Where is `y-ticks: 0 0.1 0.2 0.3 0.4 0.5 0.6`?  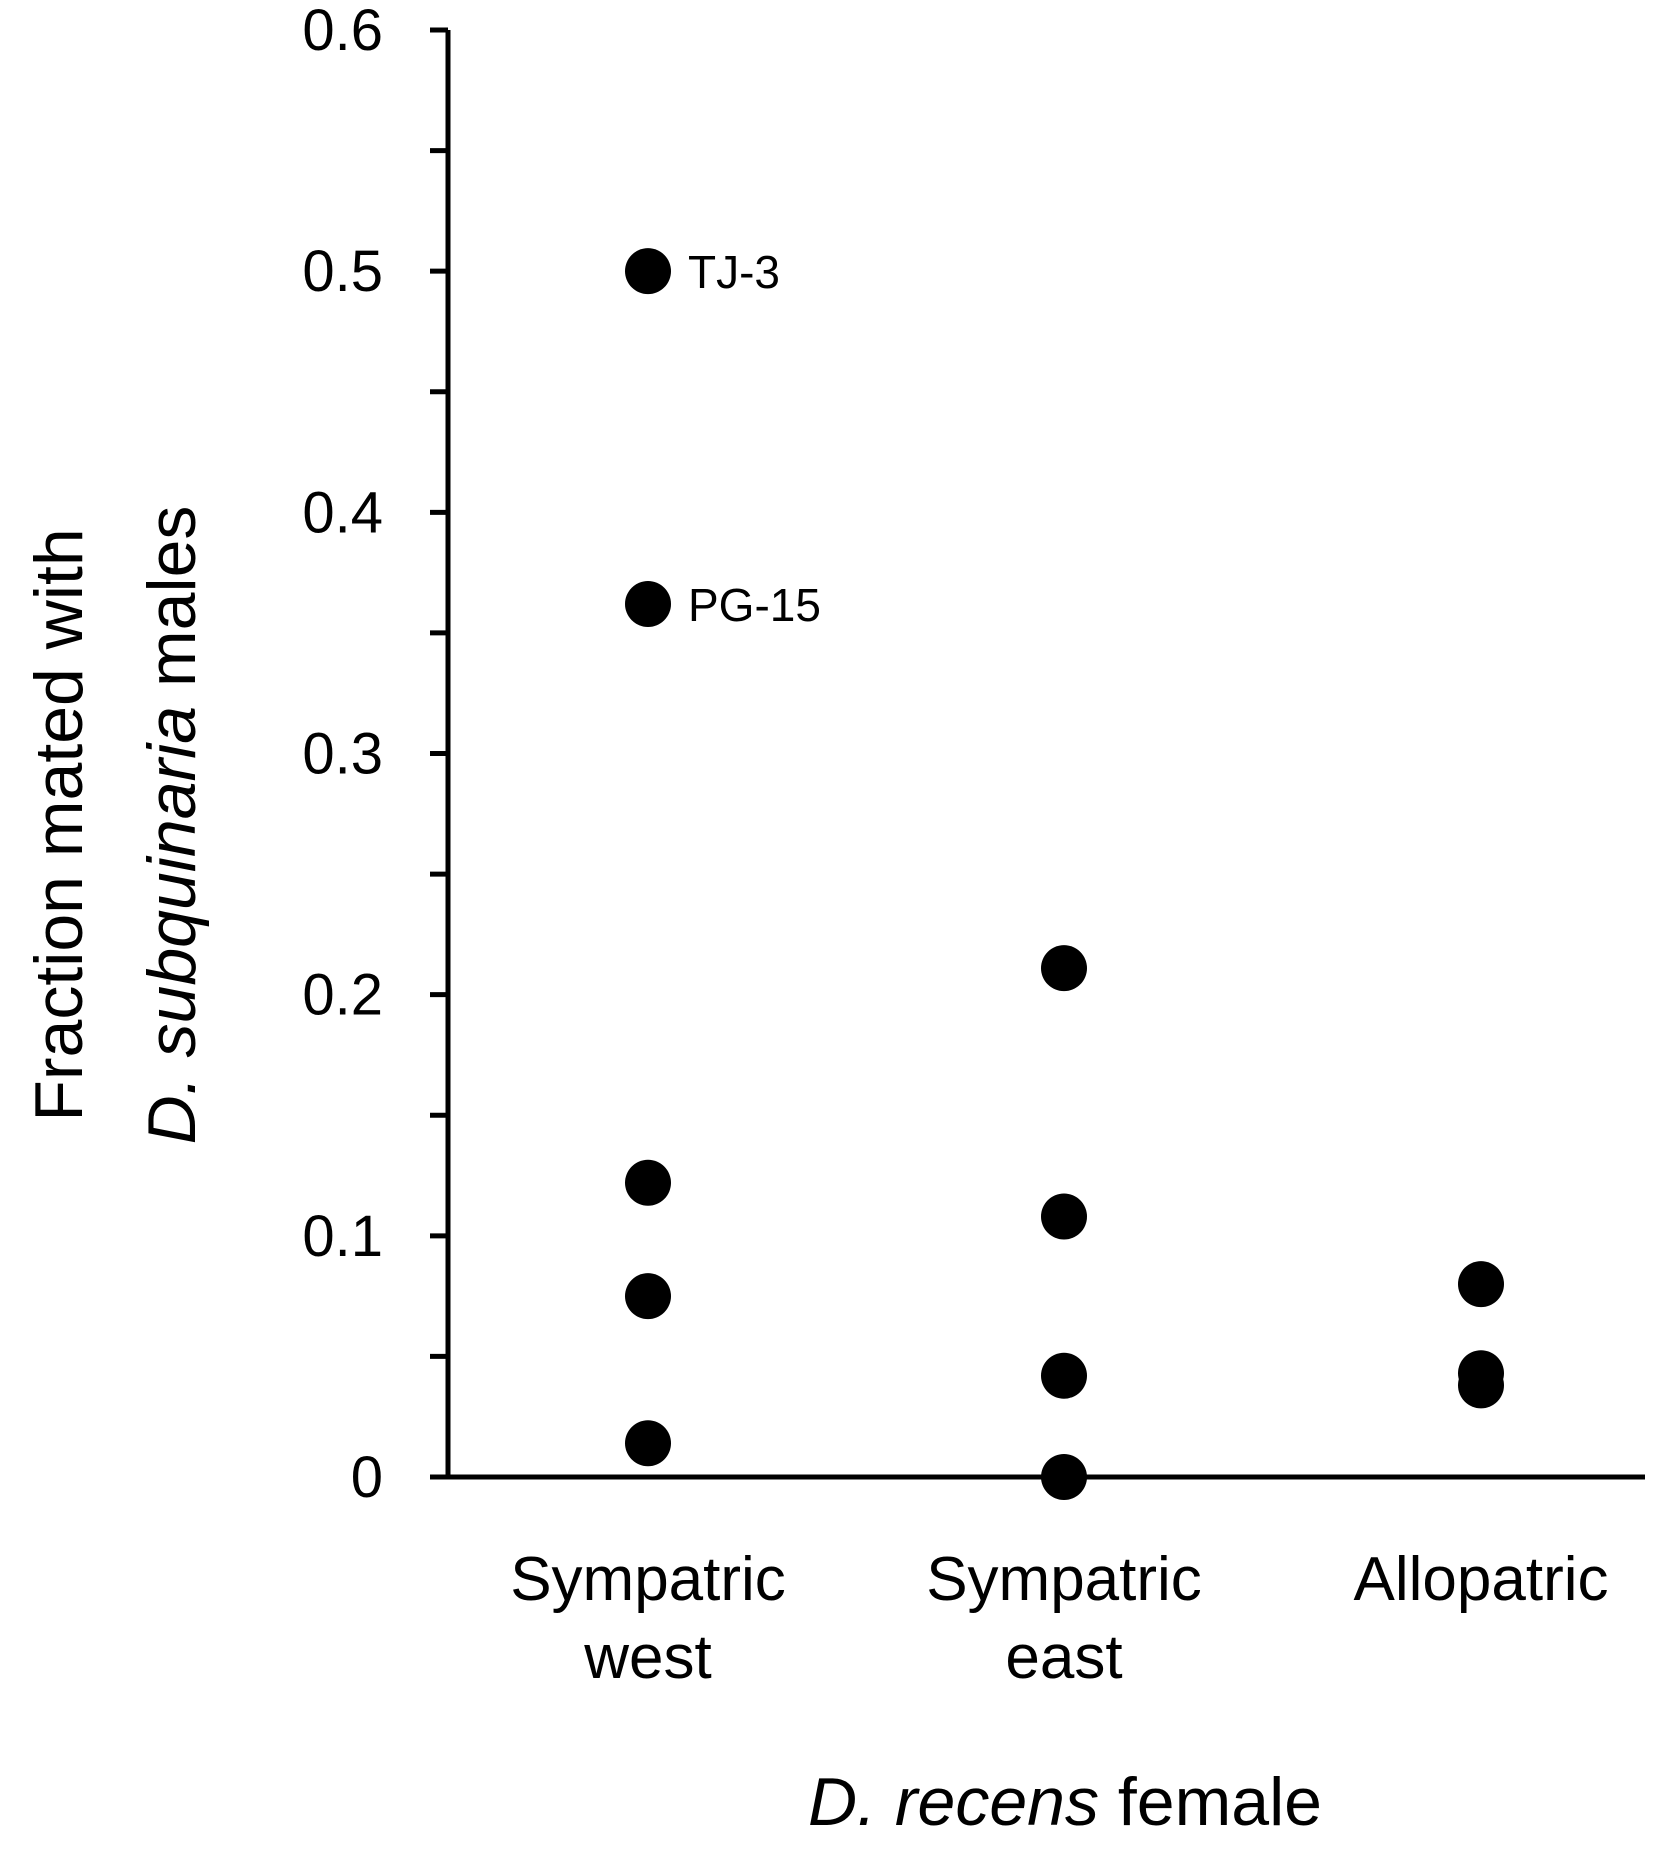
y-ticks: 0 0.1 0.2 0.3 0.4 0.5 0.6 is located at coordinates (375, 755).